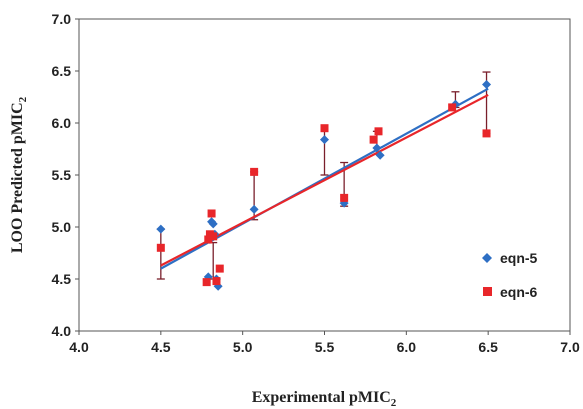 This screenshot has height=409, width=583. I want to click on legend-marker-diamond, so click(487, 258).